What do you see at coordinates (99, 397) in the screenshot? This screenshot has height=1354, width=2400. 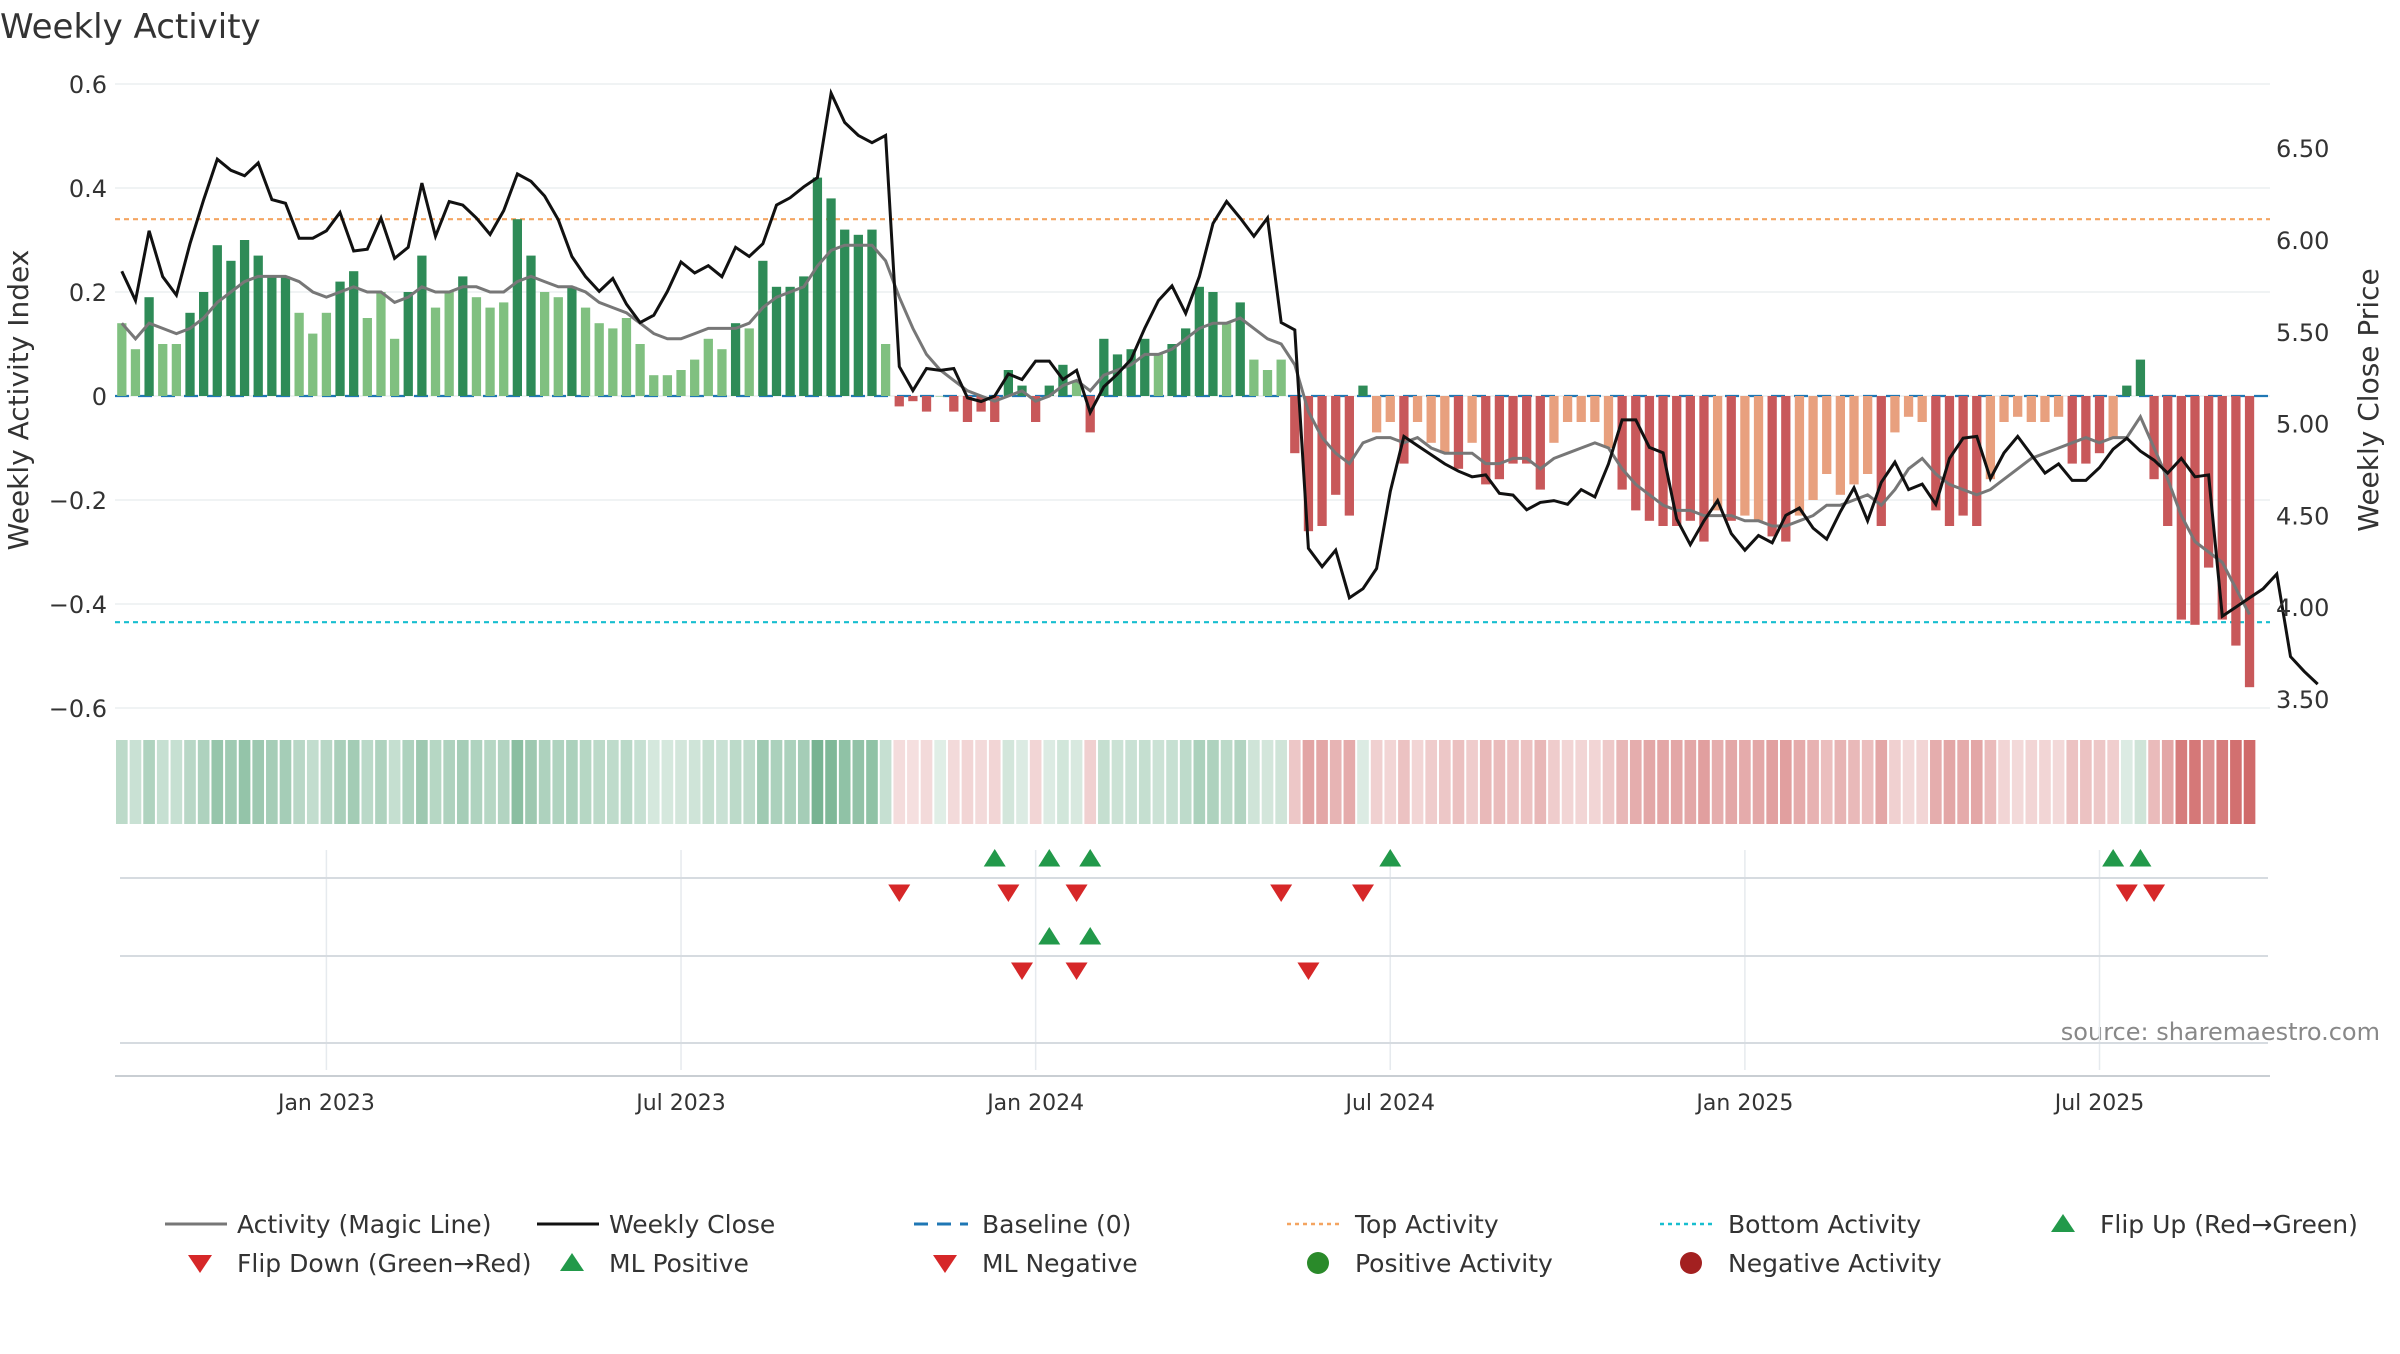 I see `y-tick-label-left: 0` at bounding box center [99, 397].